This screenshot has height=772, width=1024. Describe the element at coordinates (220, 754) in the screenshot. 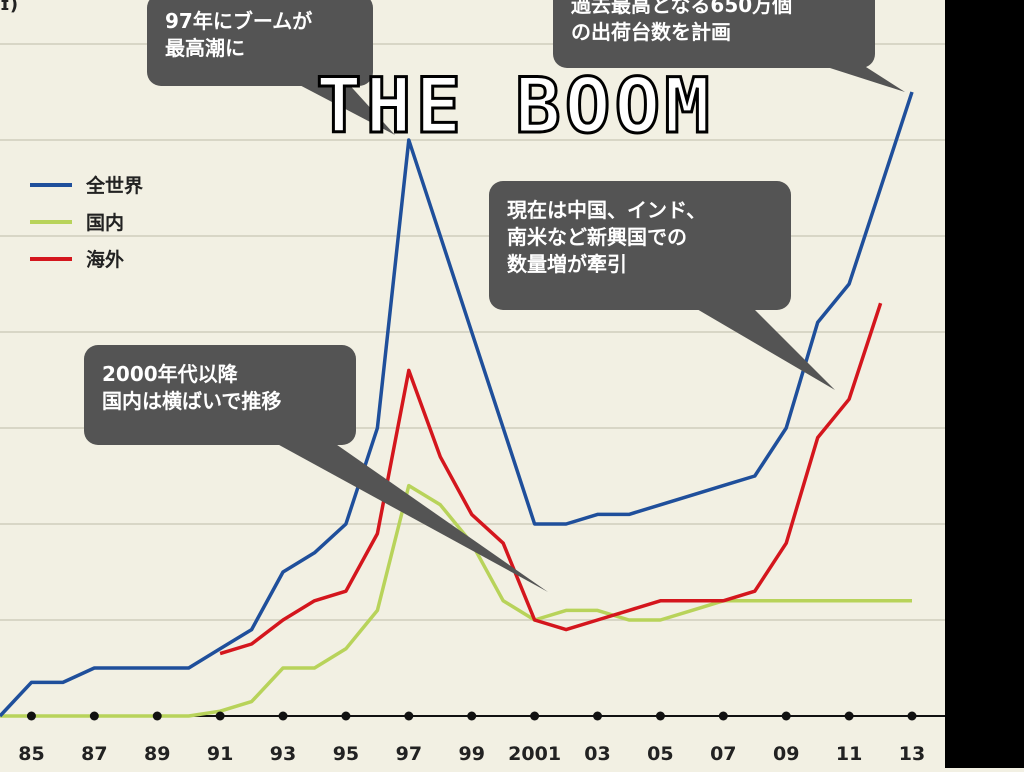

I see `x-tick-label-3: 91` at that location.